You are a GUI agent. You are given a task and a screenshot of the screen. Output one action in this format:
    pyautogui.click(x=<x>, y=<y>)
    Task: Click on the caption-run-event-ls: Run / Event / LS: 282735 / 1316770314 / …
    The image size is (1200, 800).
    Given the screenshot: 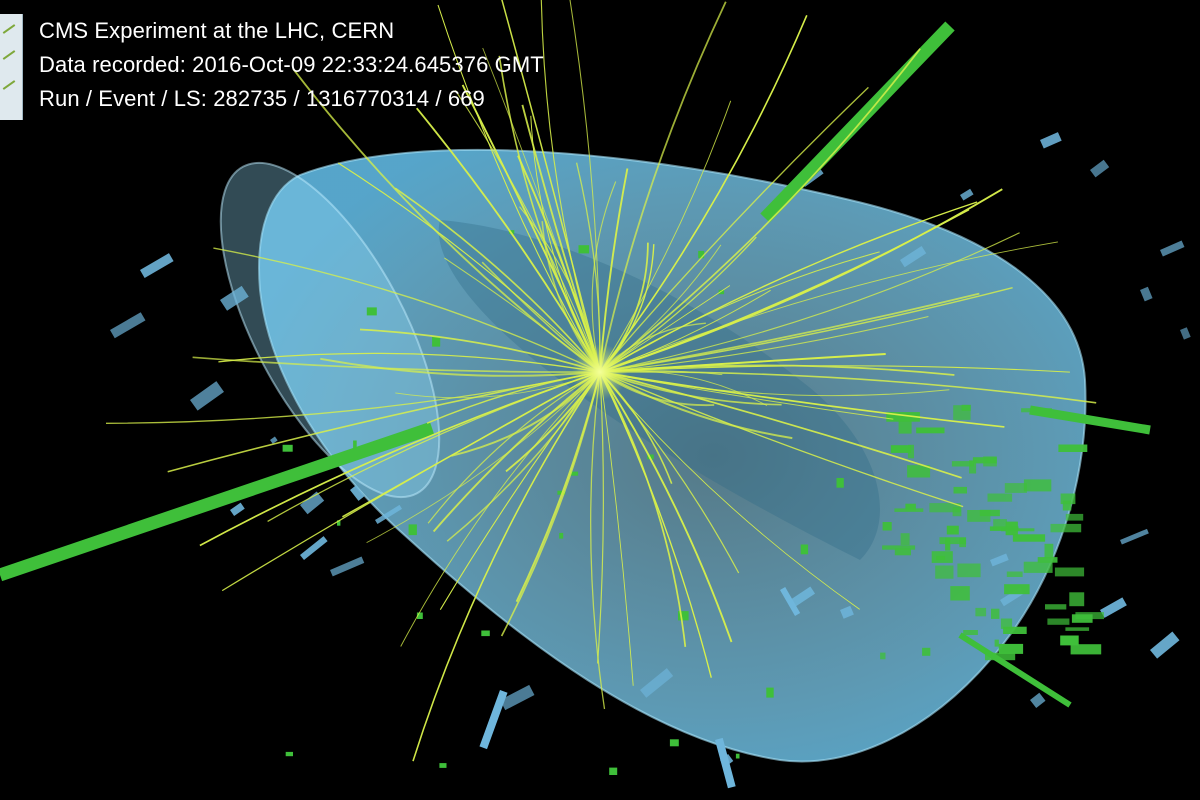 What is the action you would take?
    pyautogui.click(x=262, y=98)
    